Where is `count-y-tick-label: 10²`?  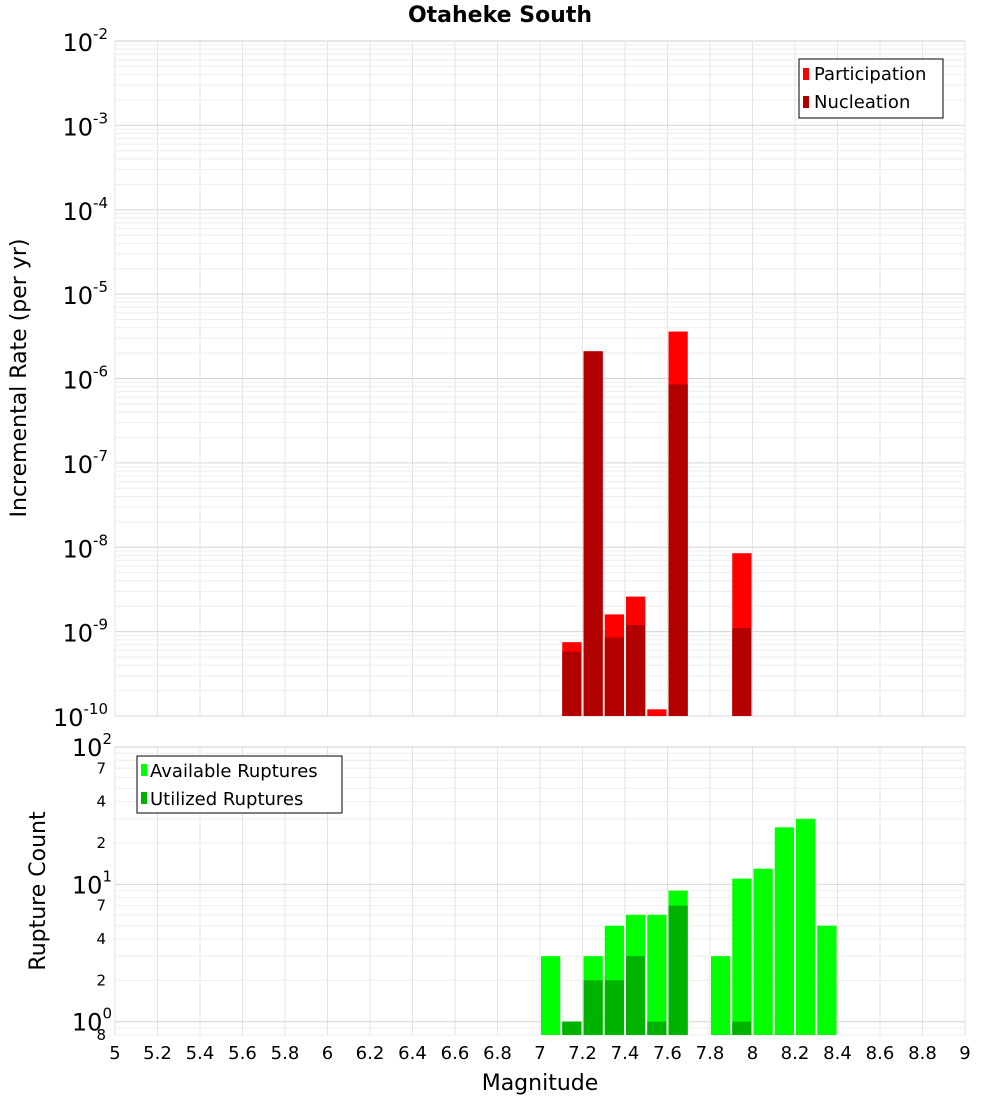 count-y-tick-label: 10² is located at coordinates (92, 746).